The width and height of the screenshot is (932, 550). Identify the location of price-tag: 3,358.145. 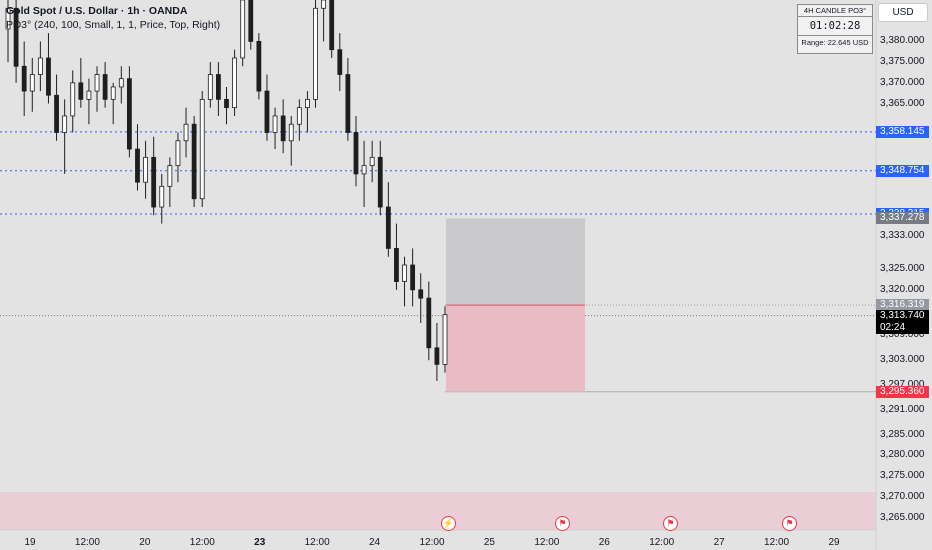
(902, 131).